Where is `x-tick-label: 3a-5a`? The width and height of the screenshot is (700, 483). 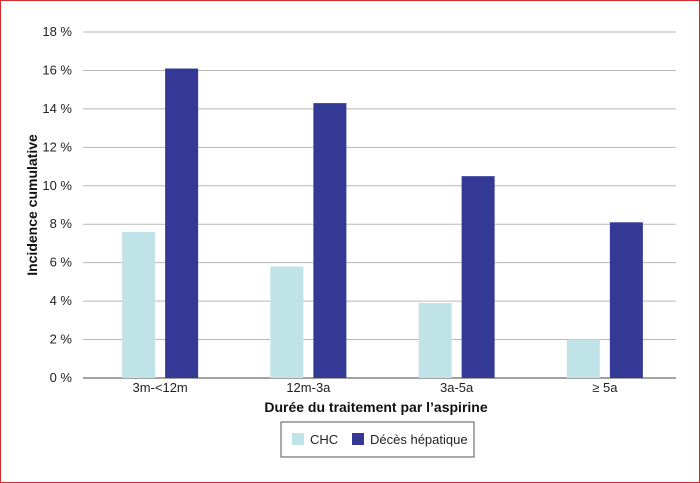 x-tick-label: 3a-5a is located at coordinates (457, 387).